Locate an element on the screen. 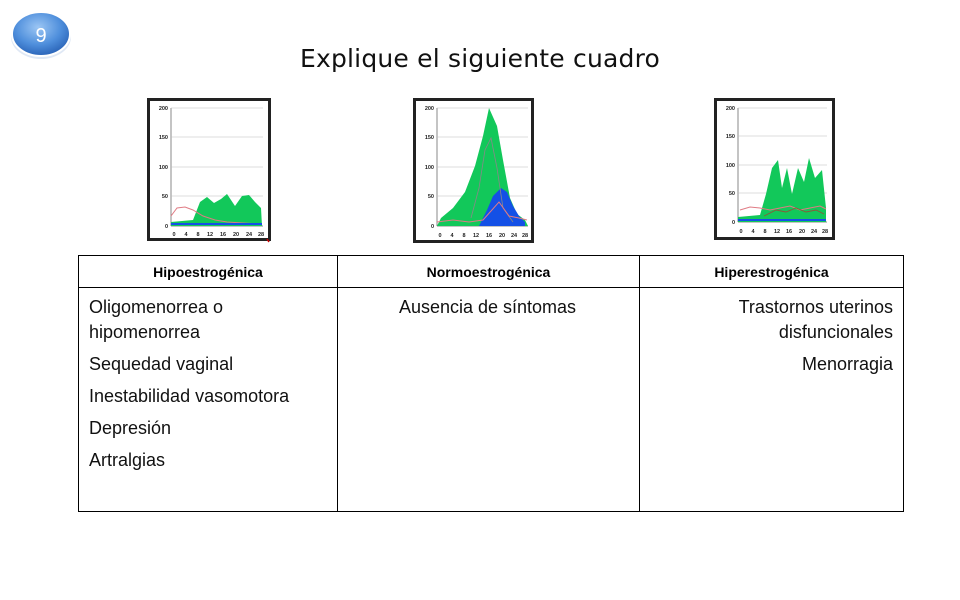  header-hipoestrogenica: Hipoestrogénica is located at coordinates (208, 271).